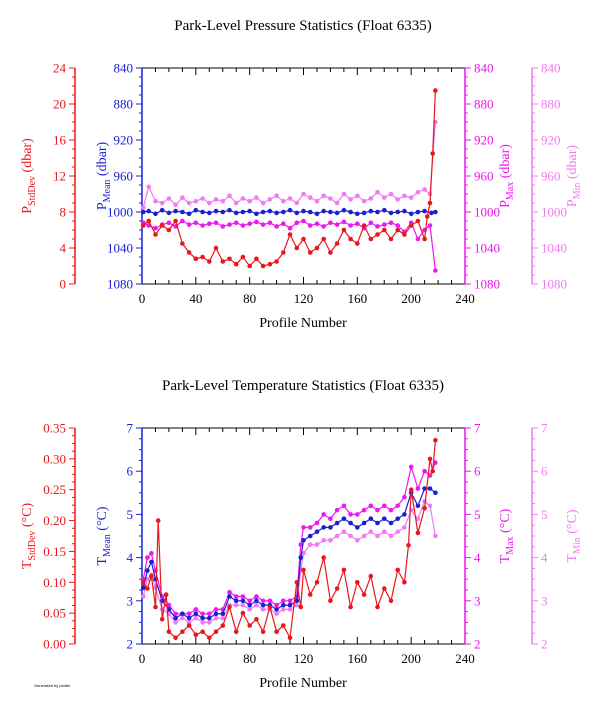 The image size is (613, 706). What do you see at coordinates (411, 658) in the screenshot?
I see `x-tick-label: 200` at bounding box center [411, 658].